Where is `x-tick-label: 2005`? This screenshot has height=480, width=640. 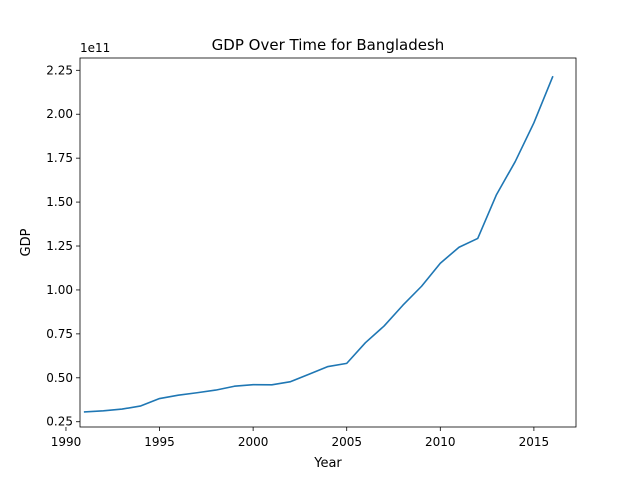
x-tick-label: 2005 is located at coordinates (346, 442).